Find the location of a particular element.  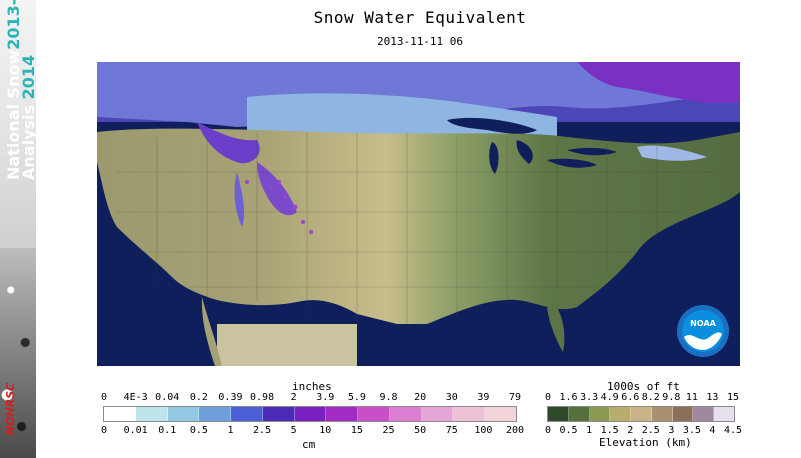

elev_legend-bottom-label: 3.5 is located at coordinates (691, 430).